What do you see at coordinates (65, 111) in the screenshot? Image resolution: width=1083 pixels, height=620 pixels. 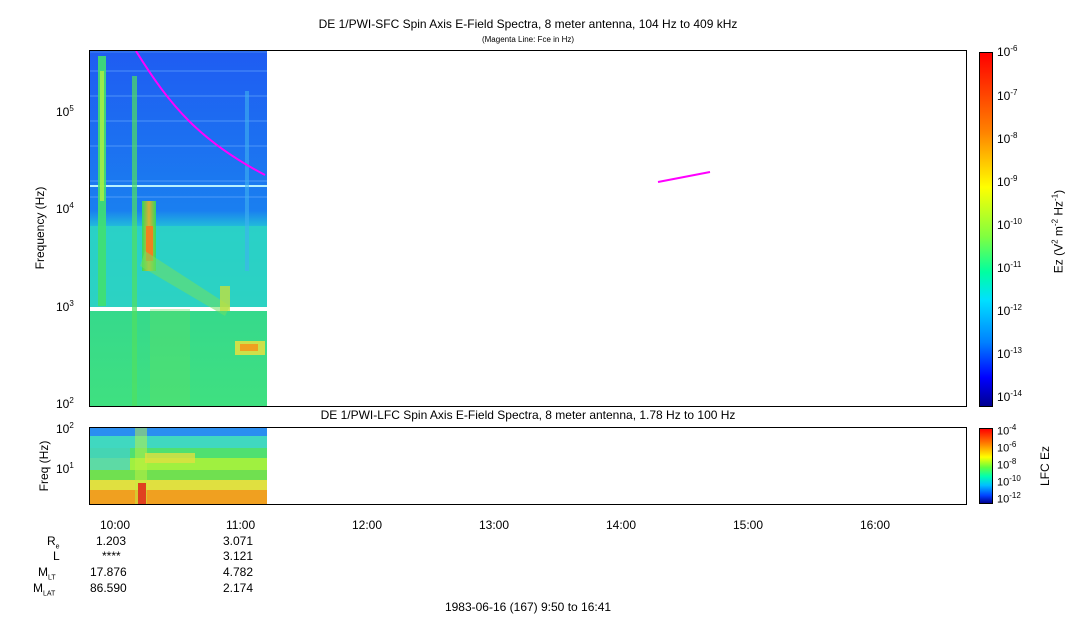 I see `sfc-ytick-5: 10⁵` at bounding box center [65, 111].